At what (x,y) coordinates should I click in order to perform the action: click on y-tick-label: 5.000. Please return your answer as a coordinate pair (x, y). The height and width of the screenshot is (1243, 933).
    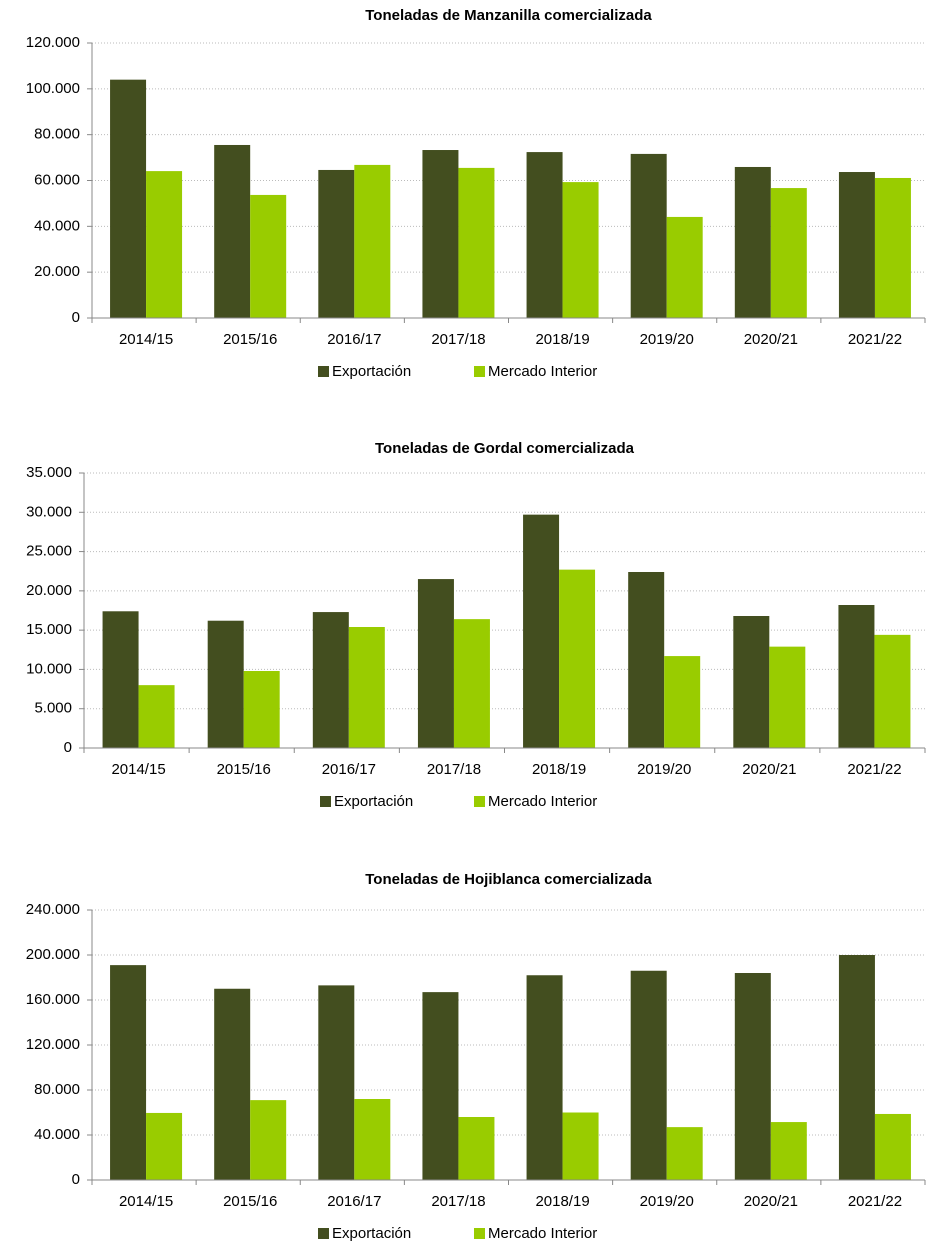
    Looking at the image, I should click on (53, 708).